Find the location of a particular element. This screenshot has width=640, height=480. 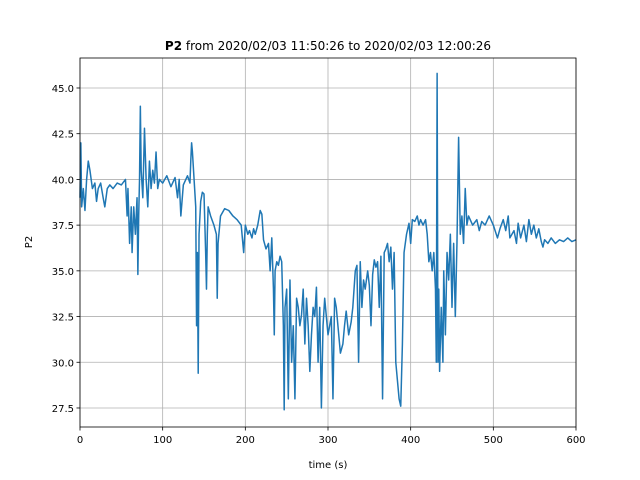

x-tick-label: 500 is located at coordinates (493, 440).